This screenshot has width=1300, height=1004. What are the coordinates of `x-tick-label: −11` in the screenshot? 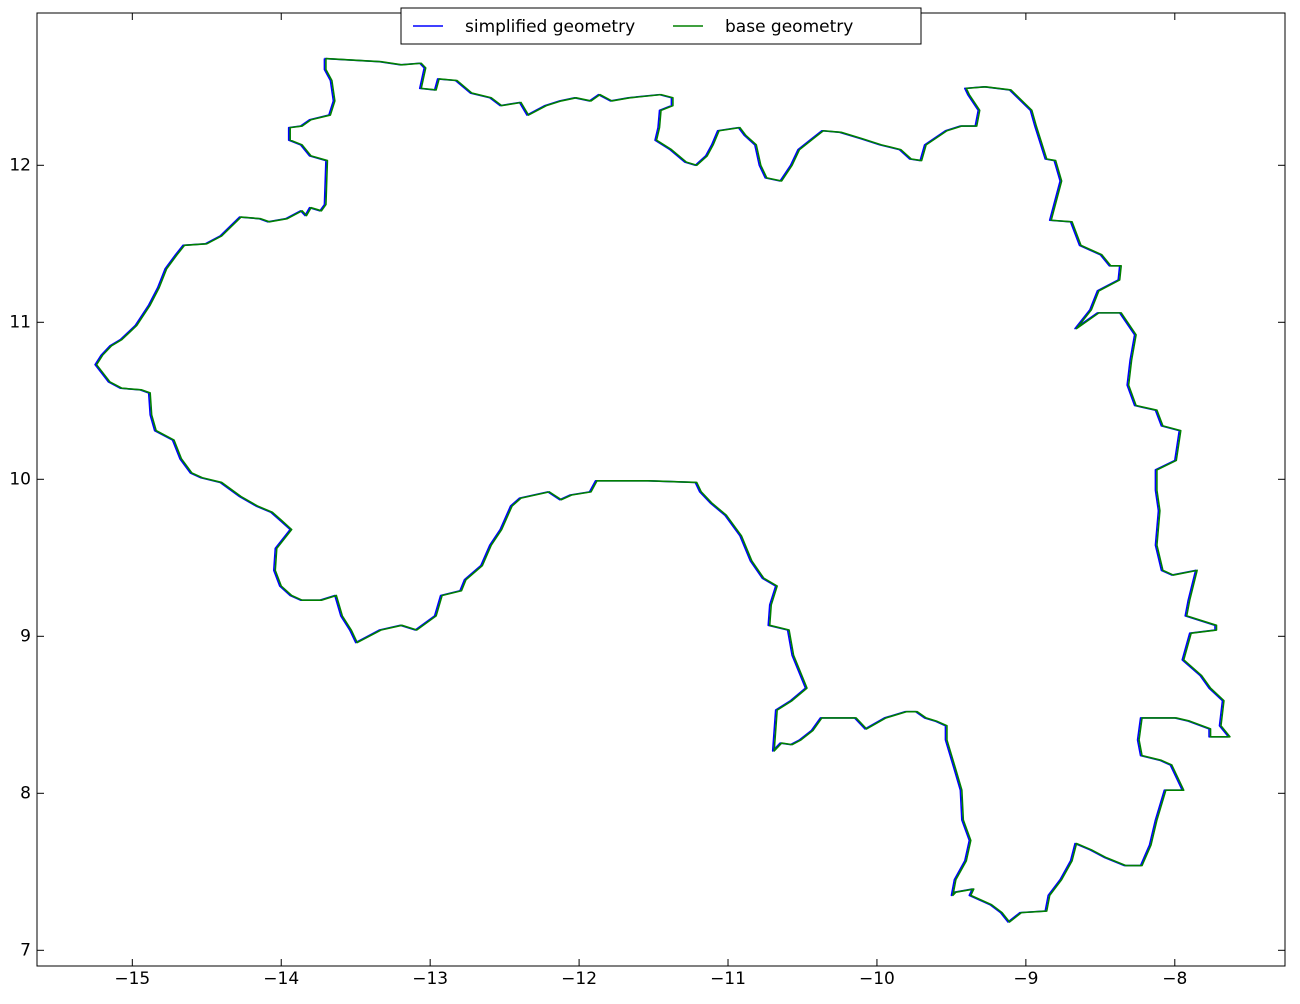 It's located at (728, 979).